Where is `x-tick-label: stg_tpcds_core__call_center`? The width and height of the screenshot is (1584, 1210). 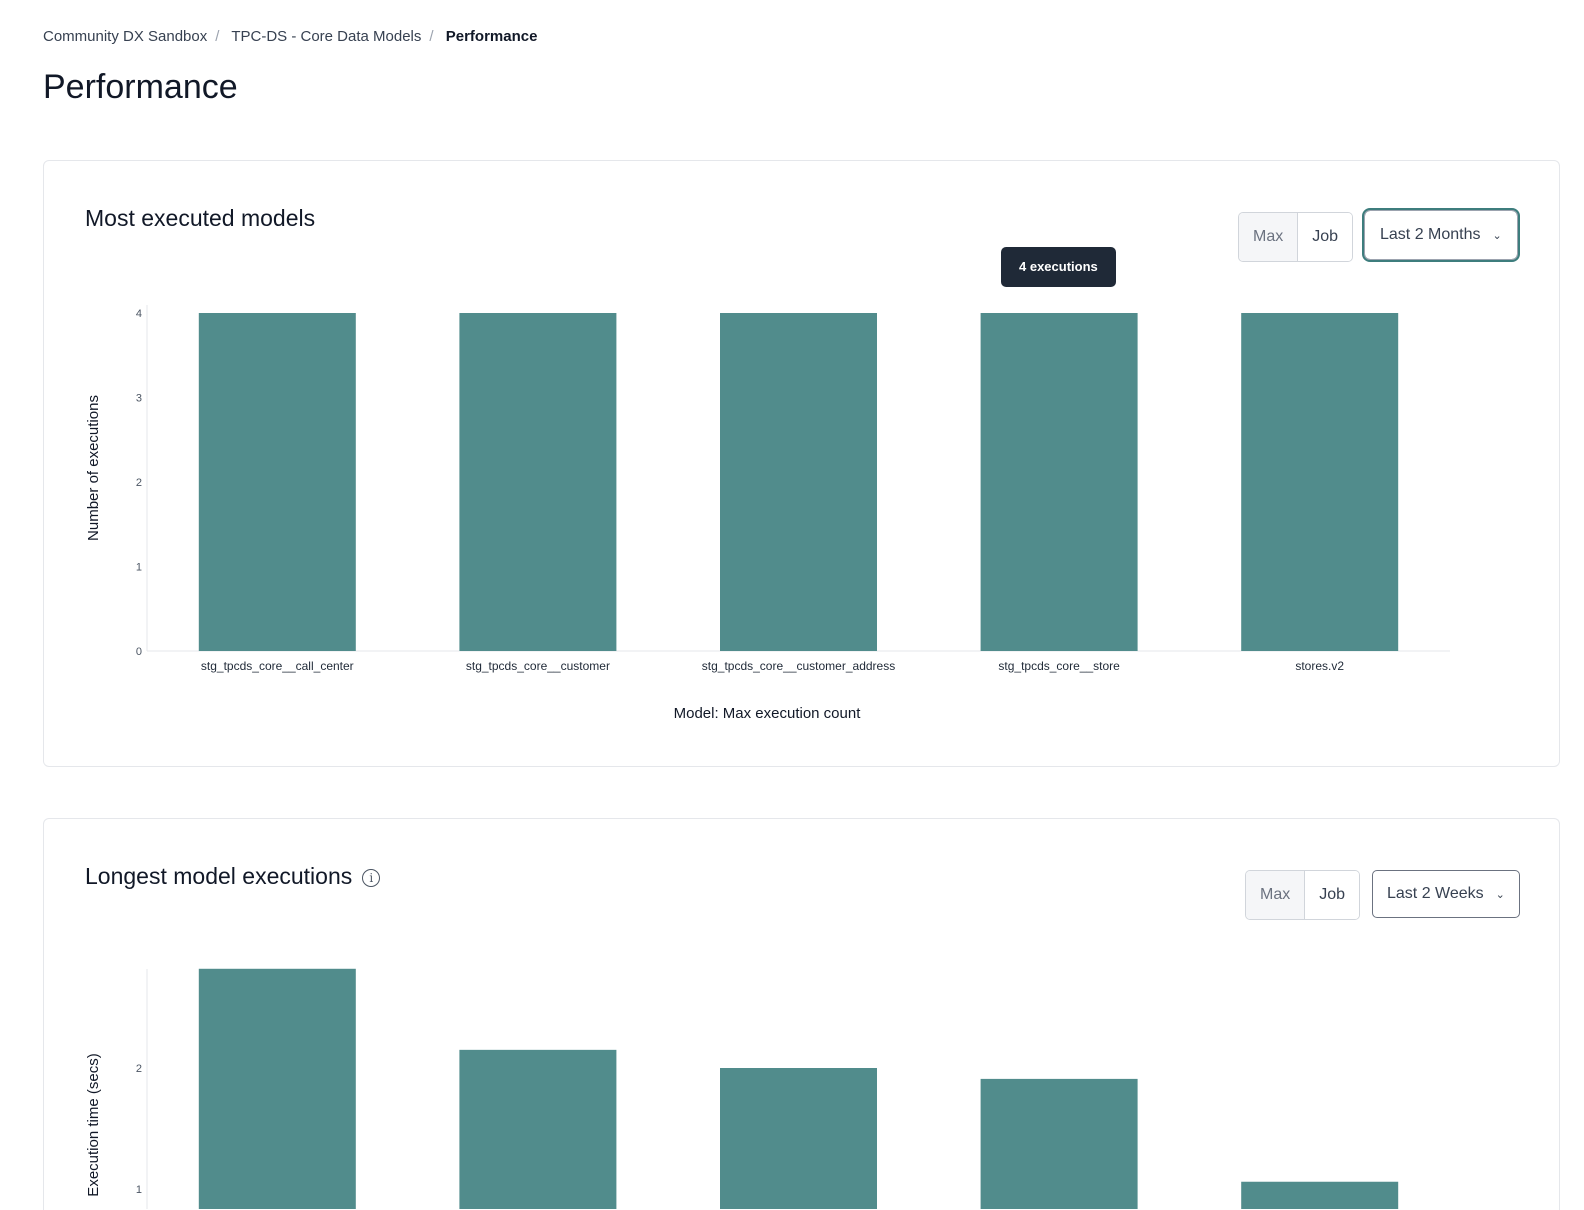
x-tick-label: stg_tpcds_core__call_center is located at coordinates (277, 666).